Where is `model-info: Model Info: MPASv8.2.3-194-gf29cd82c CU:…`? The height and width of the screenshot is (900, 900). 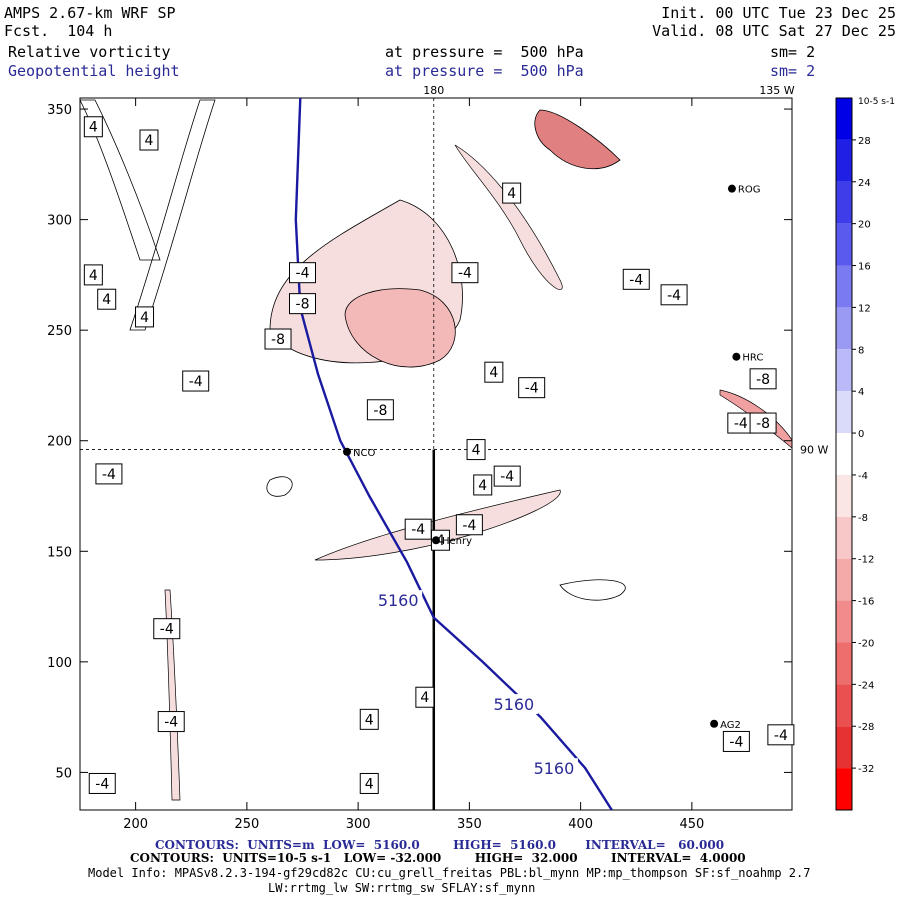
model-info: Model Info: MPASv8.2.3-194-gf29cd82c CU:… is located at coordinates (449, 873).